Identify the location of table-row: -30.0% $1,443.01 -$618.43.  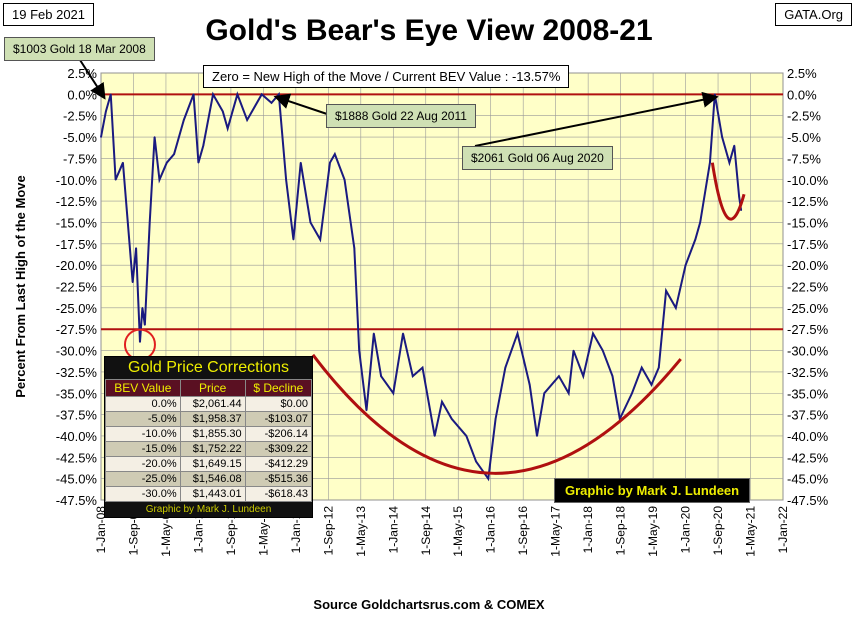
(209, 494).